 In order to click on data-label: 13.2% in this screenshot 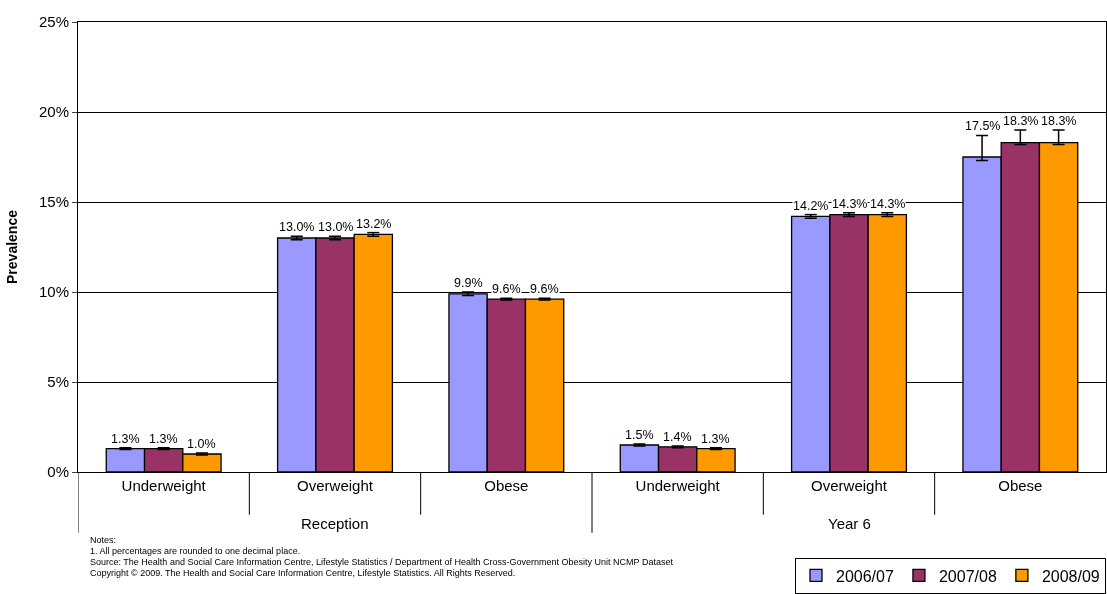, I will do `click(374, 224)`.